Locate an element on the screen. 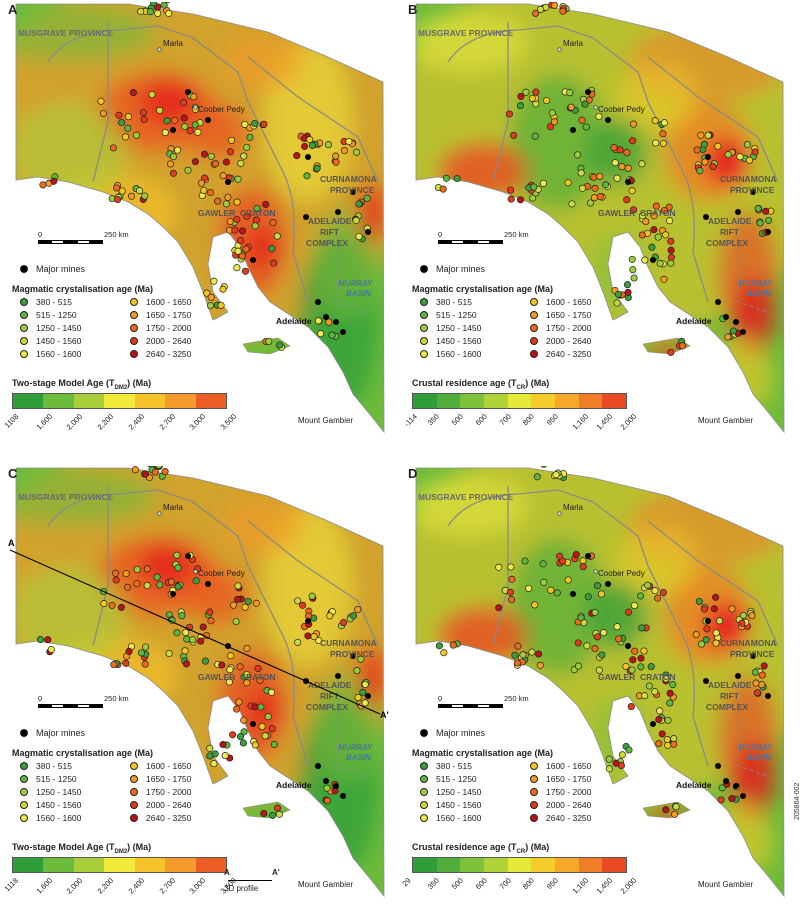 The height and width of the screenshot is (910, 800). legend-item-label: 1600 - 1650 is located at coordinates (169, 302).